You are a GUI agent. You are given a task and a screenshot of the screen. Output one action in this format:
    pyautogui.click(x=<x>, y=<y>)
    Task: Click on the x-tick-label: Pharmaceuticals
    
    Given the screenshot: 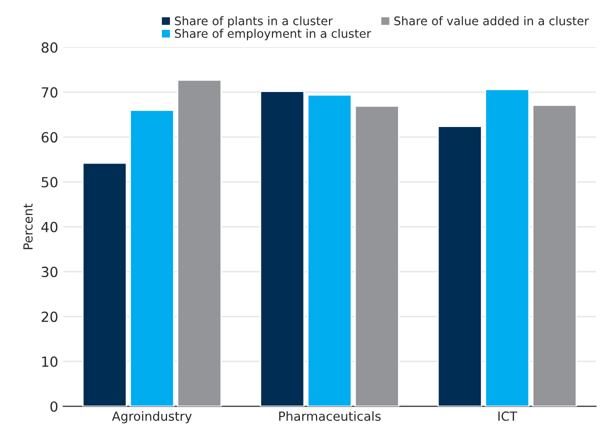 What is the action you would take?
    pyautogui.click(x=330, y=416)
    